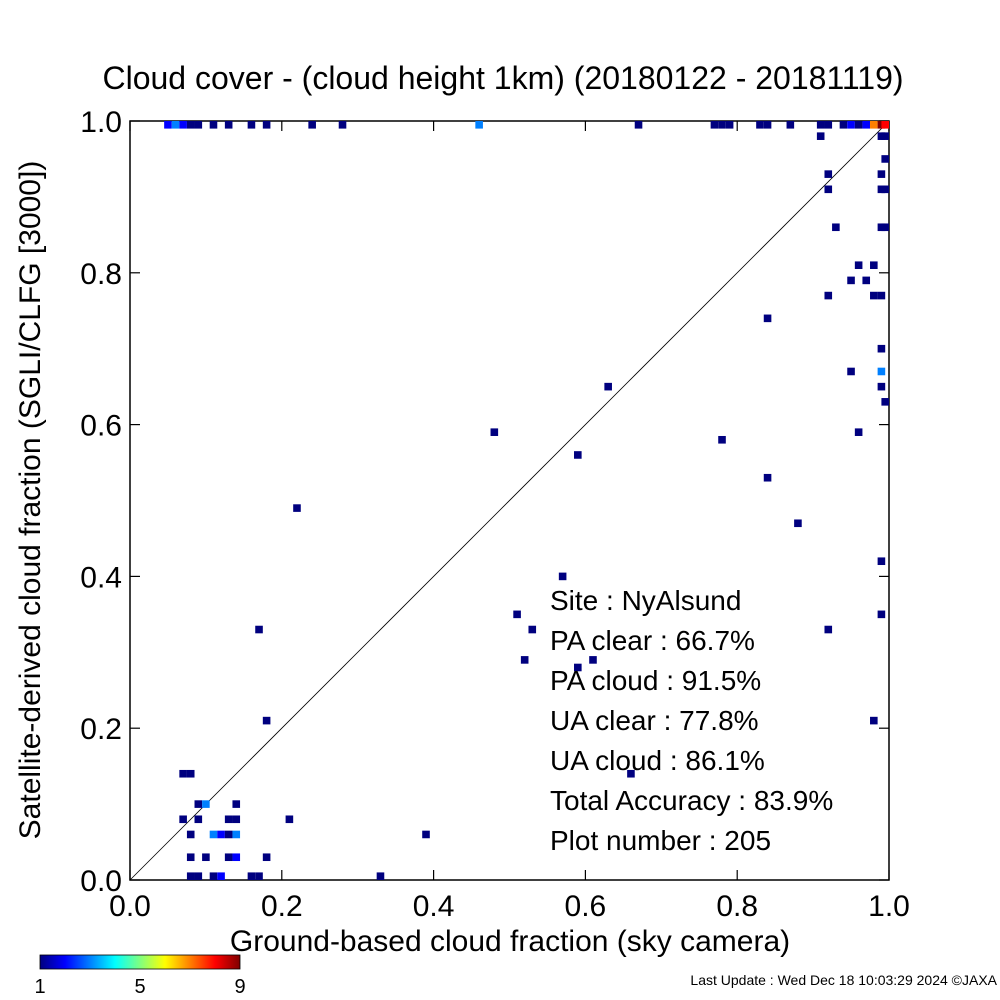 The image size is (1000, 1000). Describe the element at coordinates (101, 577) in the screenshot. I see `y-tick-label: 0.4` at that location.